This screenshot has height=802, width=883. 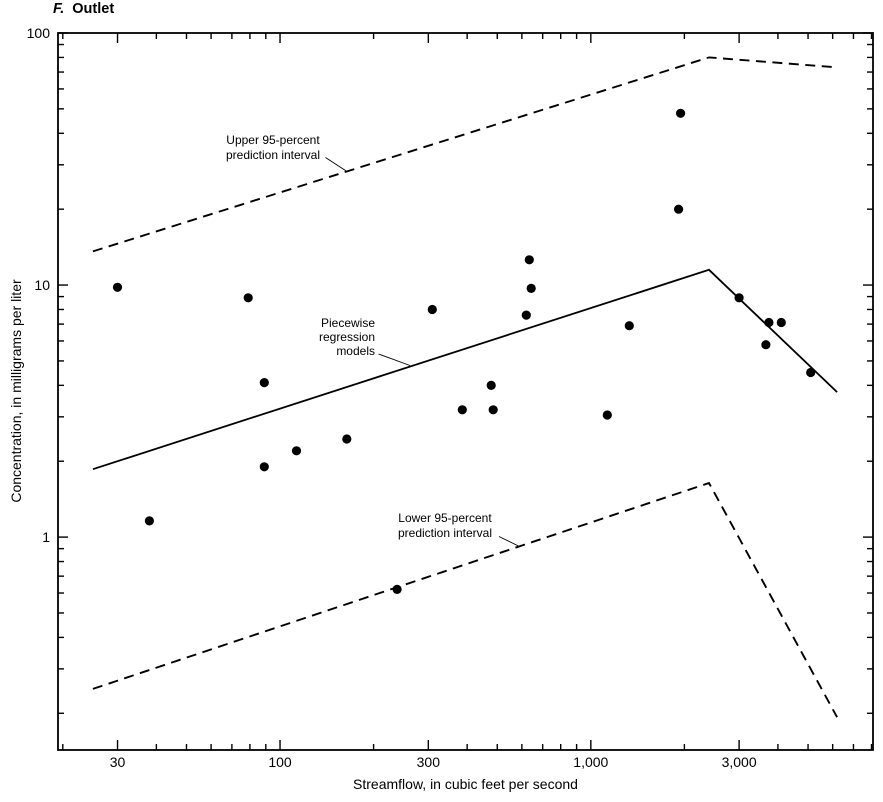 I want to click on x-tick-label: 100, so click(x=280, y=762).